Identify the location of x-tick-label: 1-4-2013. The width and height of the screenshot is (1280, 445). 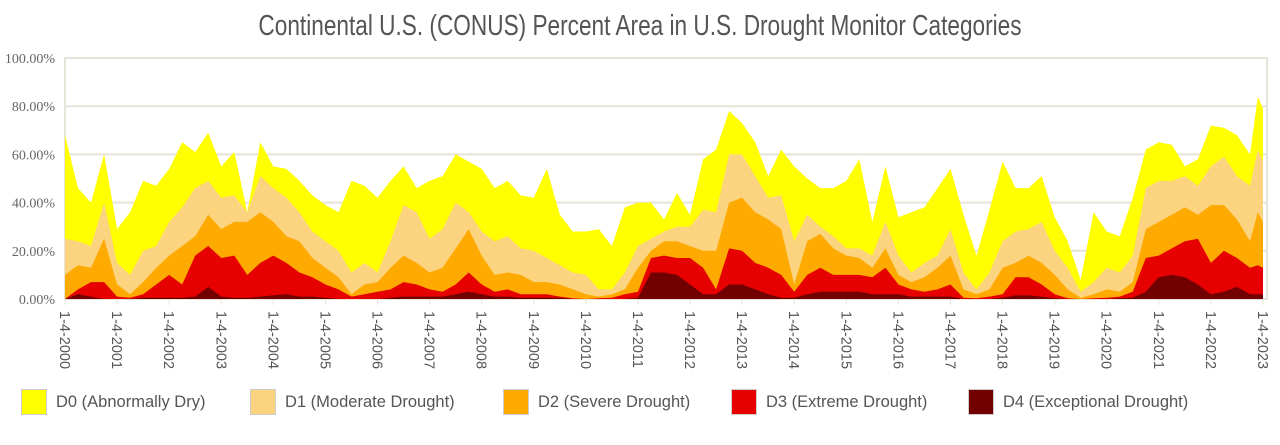
(741, 340).